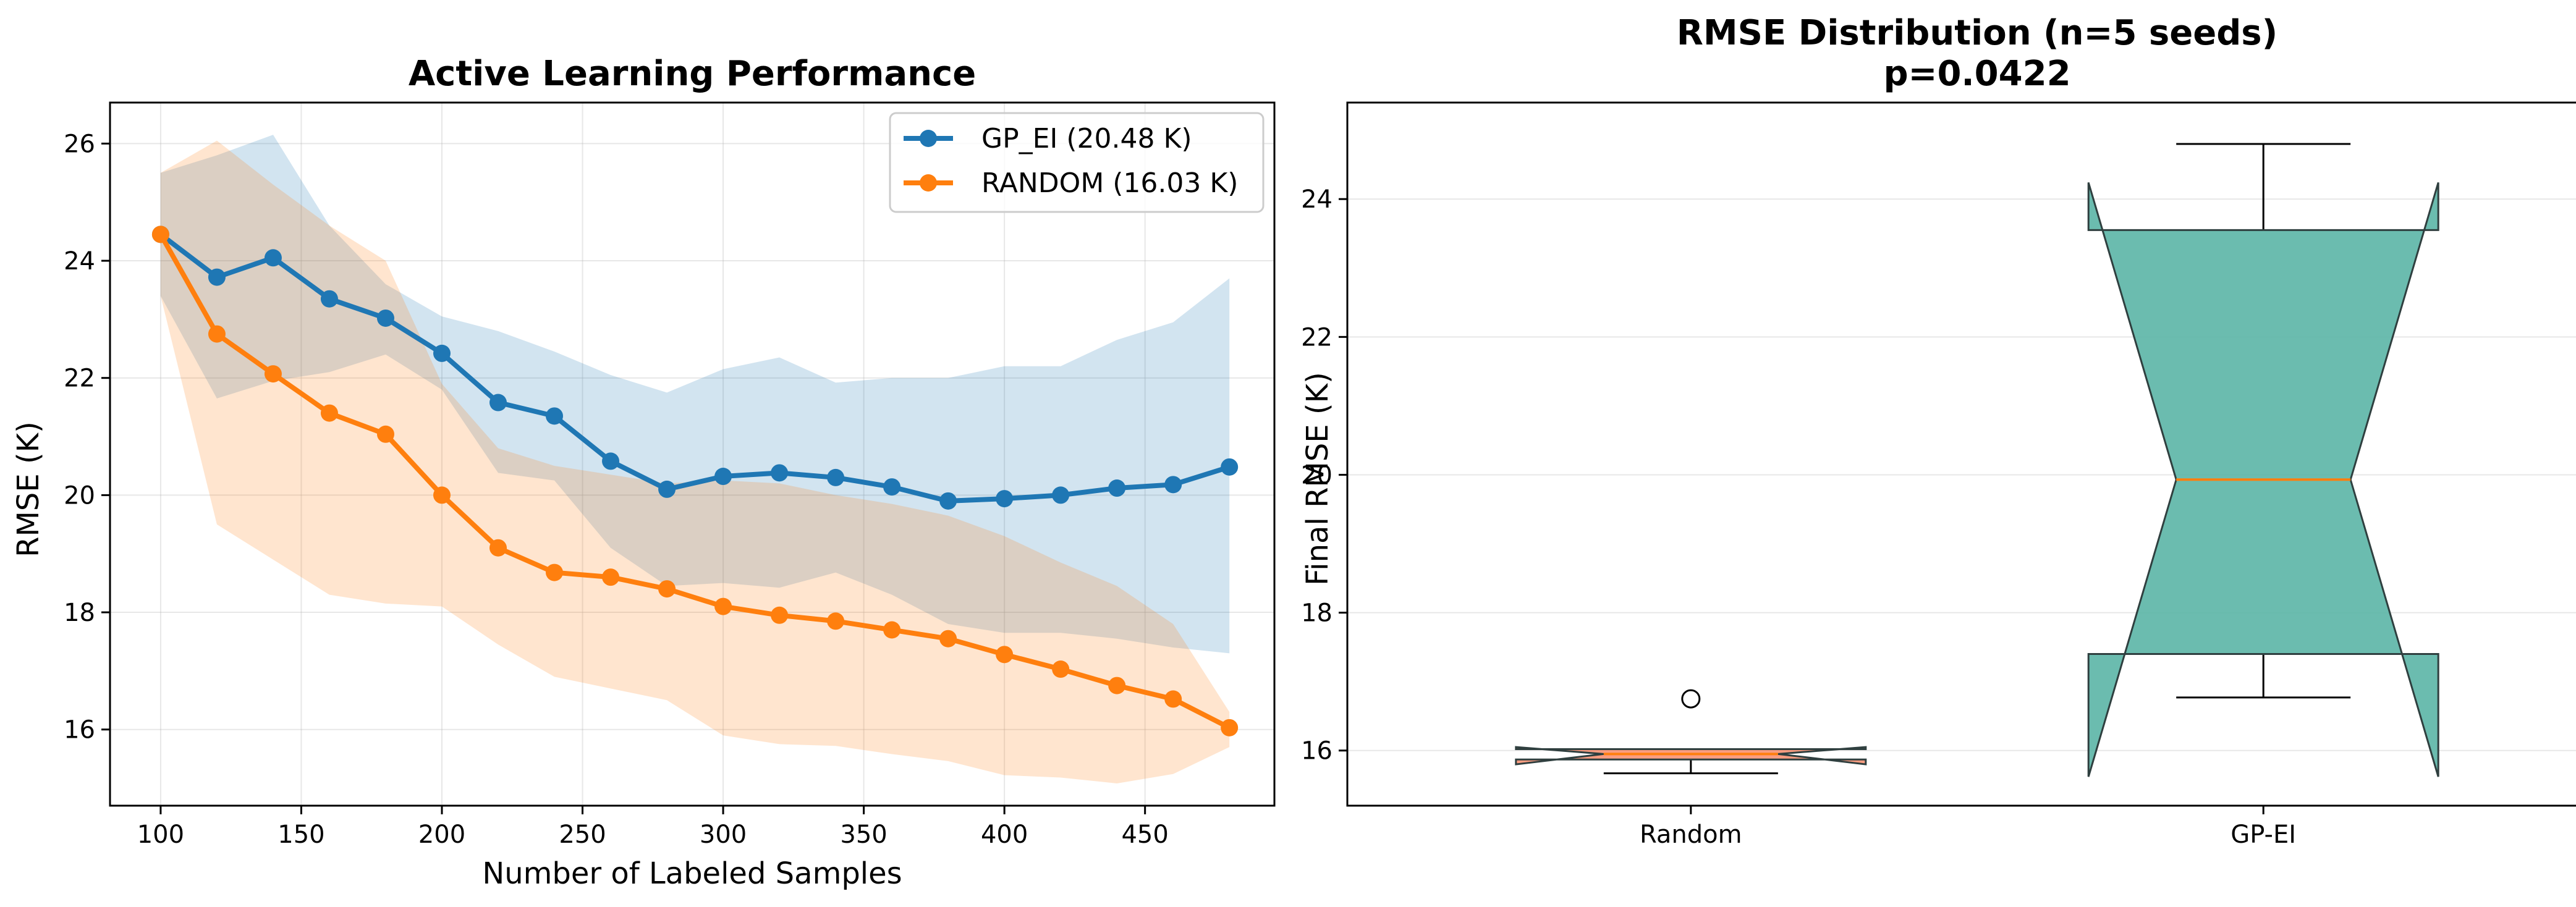 This screenshot has width=2576, height=907. What do you see at coordinates (1109, 183) in the screenshot?
I see `legend-label-random: RANDOM (16.03 K)` at bounding box center [1109, 183].